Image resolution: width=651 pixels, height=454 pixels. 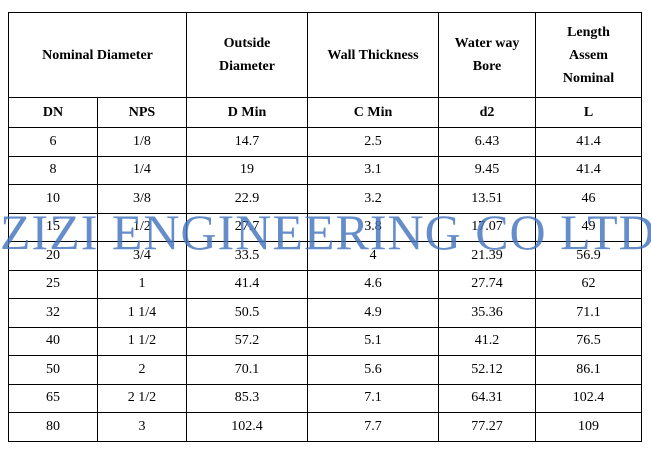 What do you see at coordinates (487, 427) in the screenshot?
I see `cell-d2: 77.27` at bounding box center [487, 427].